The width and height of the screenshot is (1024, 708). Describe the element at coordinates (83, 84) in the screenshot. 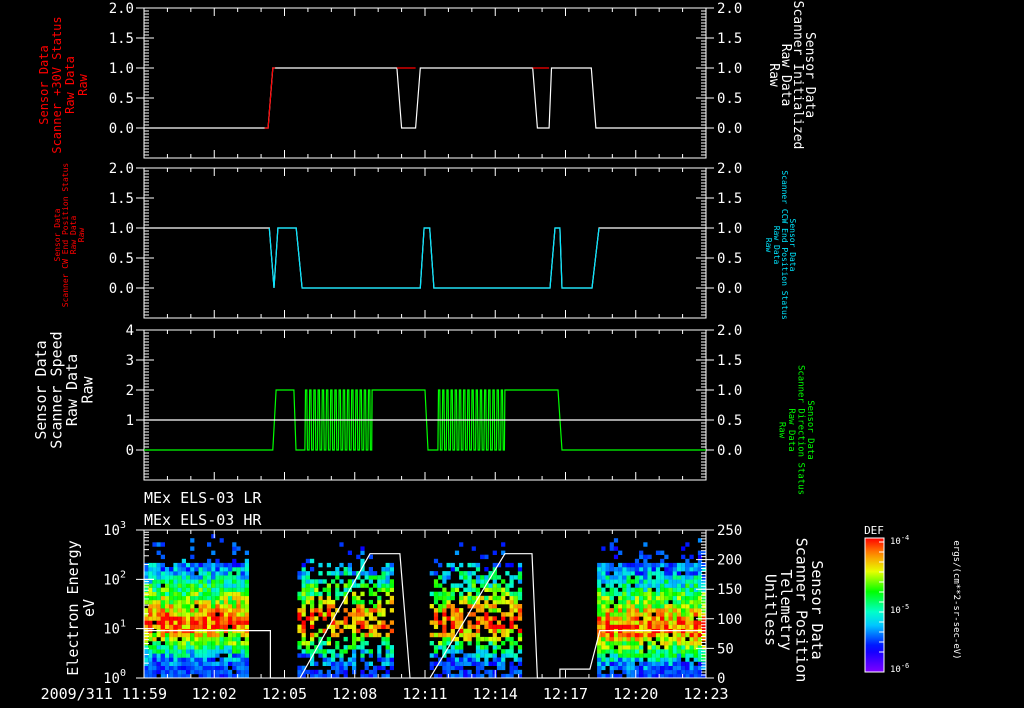

I see `left-axis-label-line: Raw` at that location.